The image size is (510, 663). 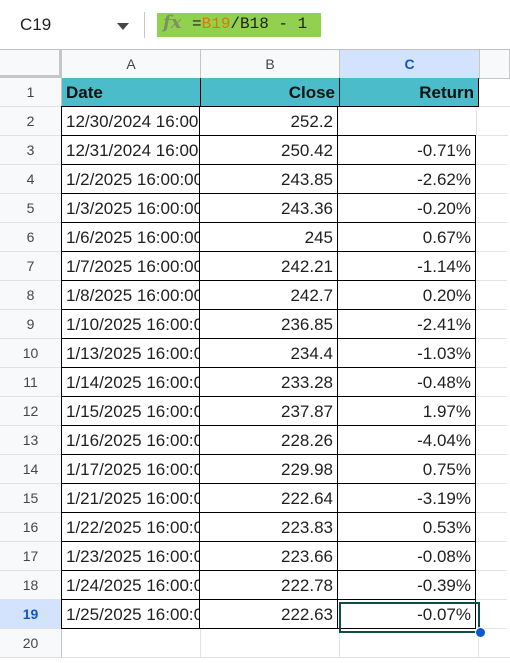 I want to click on row-header-18: 18, so click(x=31, y=585).